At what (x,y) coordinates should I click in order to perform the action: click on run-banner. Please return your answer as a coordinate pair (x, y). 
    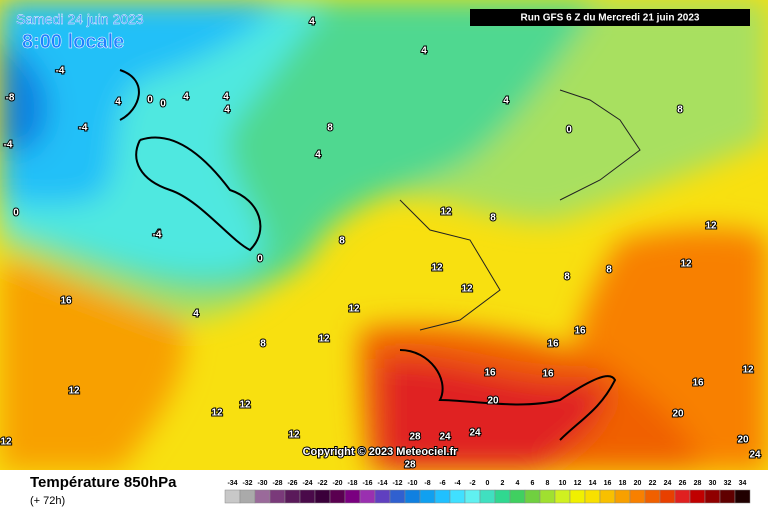
    Looking at the image, I should click on (610, 17).